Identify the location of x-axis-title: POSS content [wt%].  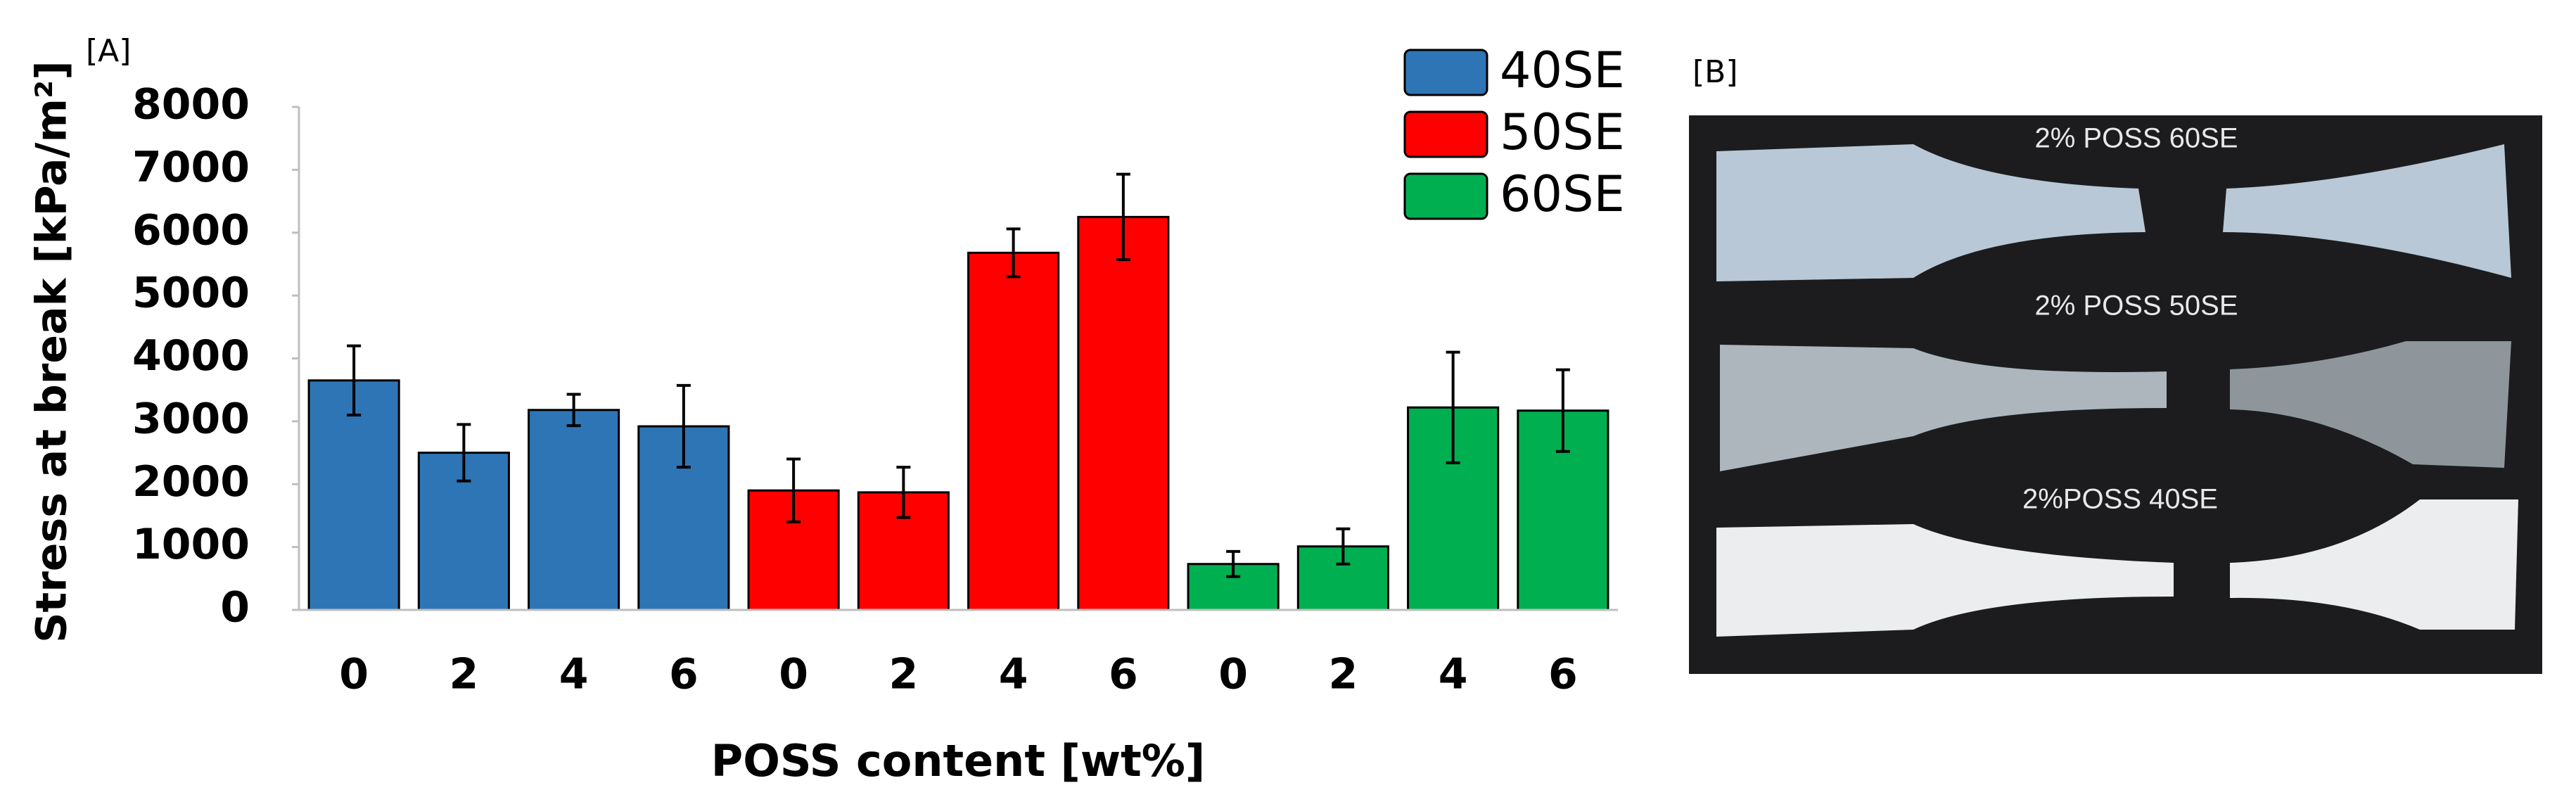
(958, 760).